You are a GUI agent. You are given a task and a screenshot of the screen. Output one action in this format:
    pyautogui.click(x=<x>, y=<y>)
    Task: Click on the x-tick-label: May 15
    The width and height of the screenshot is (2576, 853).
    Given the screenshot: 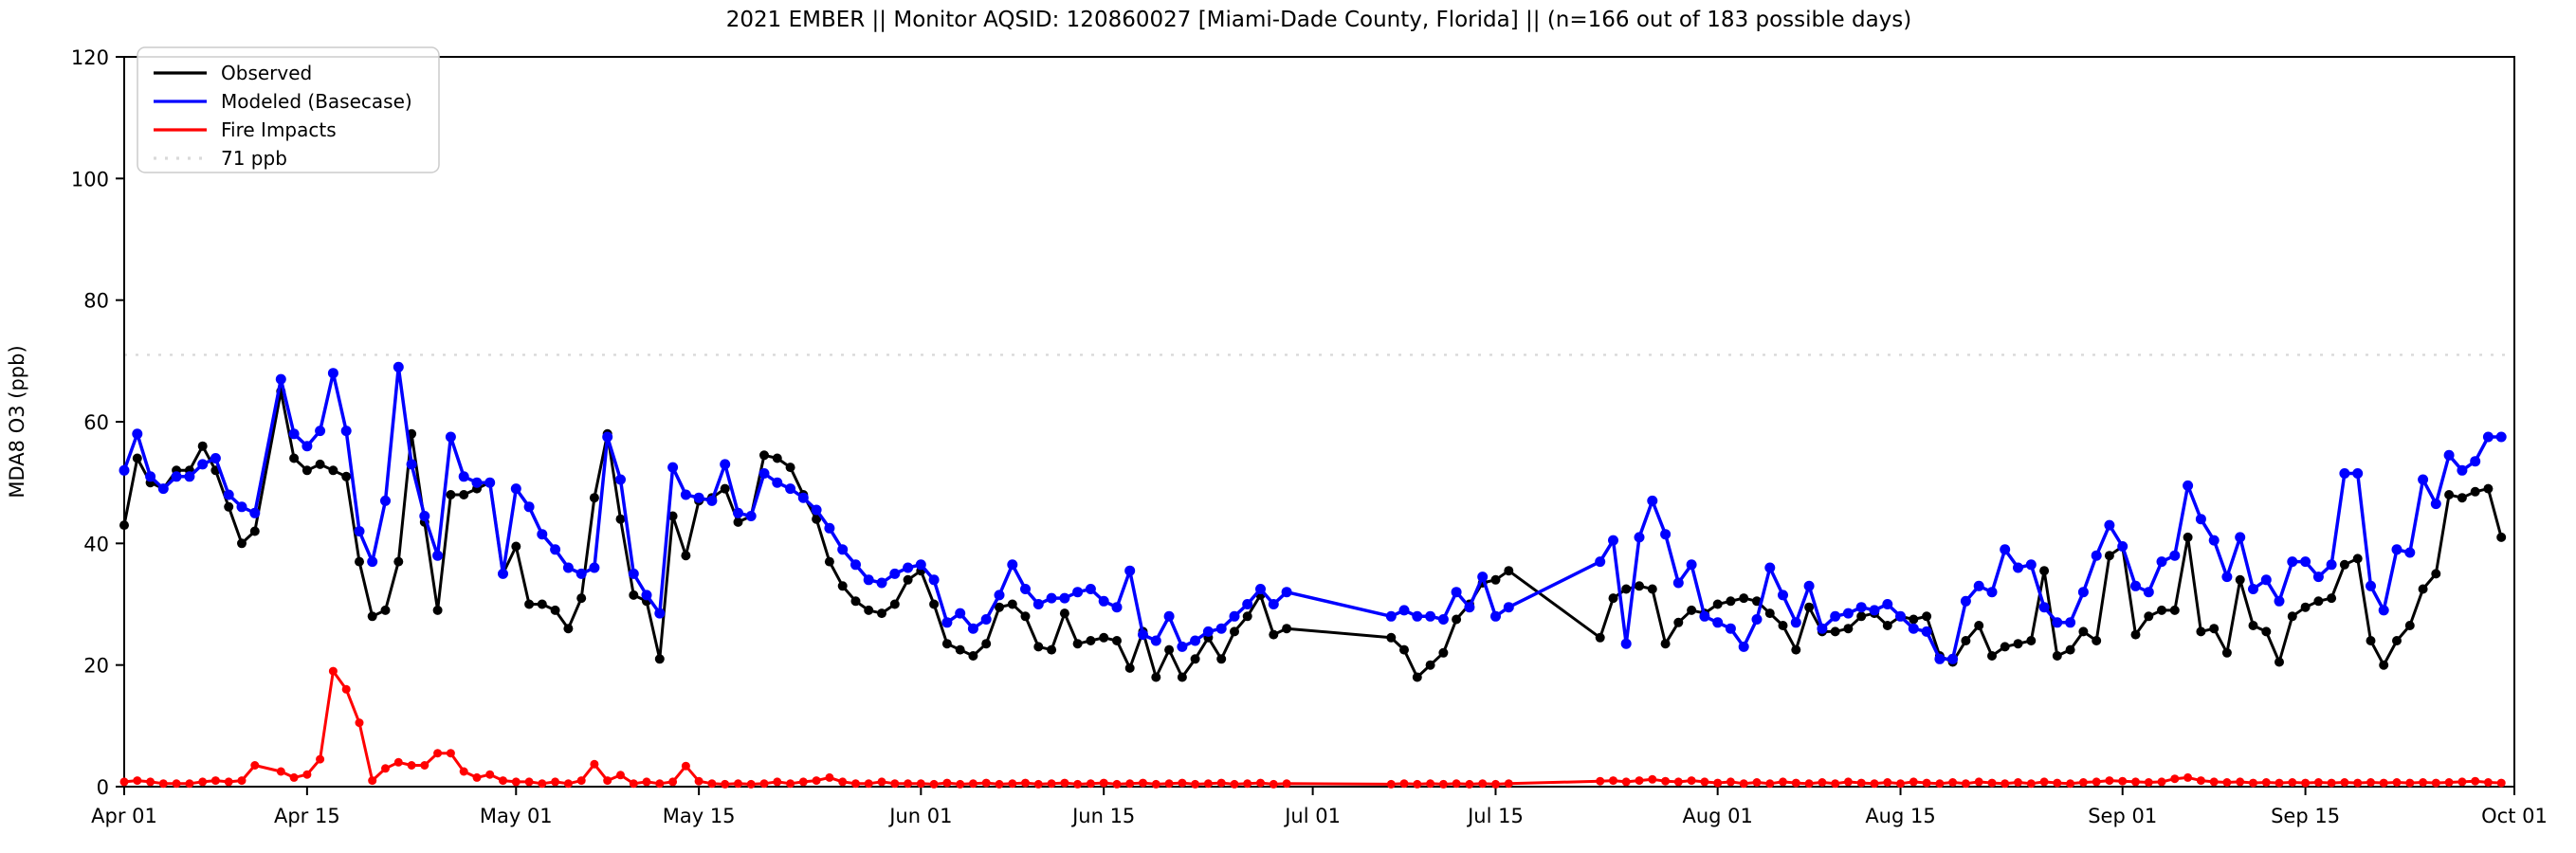 What is the action you would take?
    pyautogui.click(x=699, y=816)
    